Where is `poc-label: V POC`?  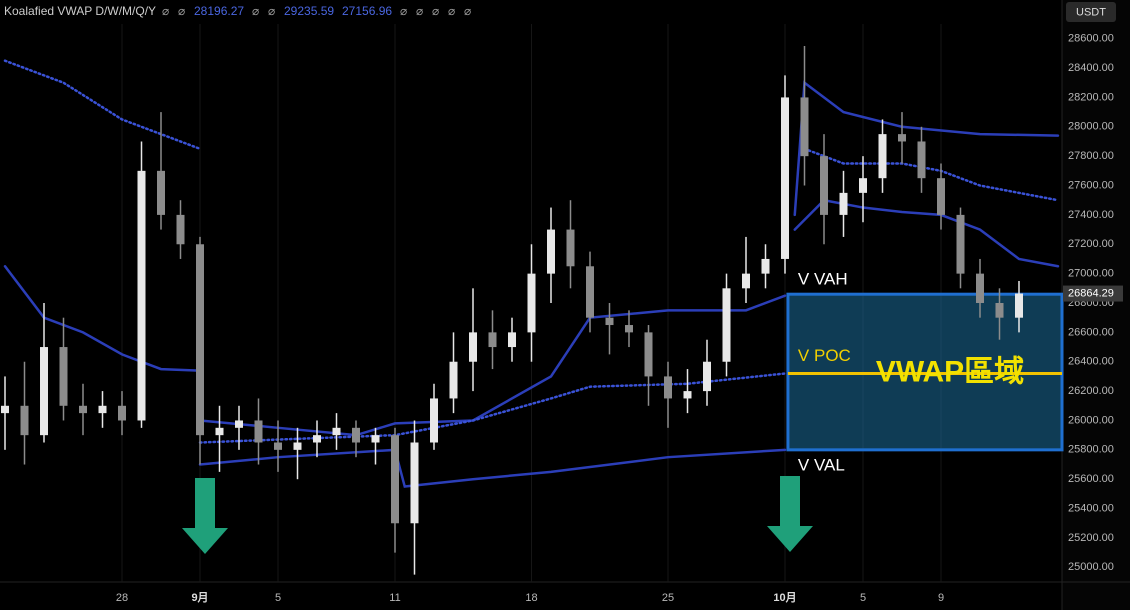
poc-label: V POC is located at coordinates (824, 355).